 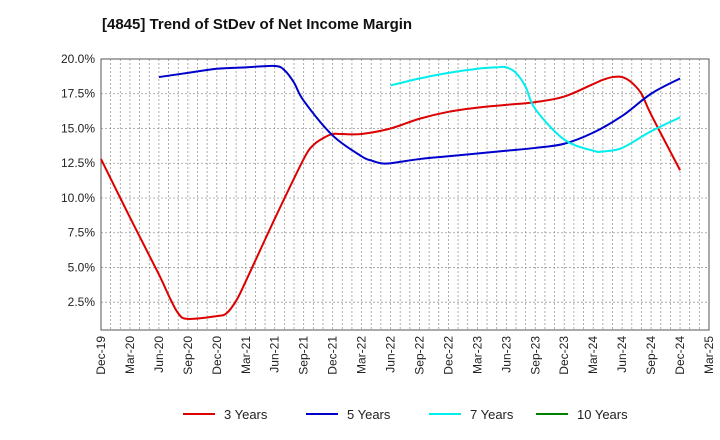 I want to click on x-tick-label: Sep-20, so click(x=188, y=355).